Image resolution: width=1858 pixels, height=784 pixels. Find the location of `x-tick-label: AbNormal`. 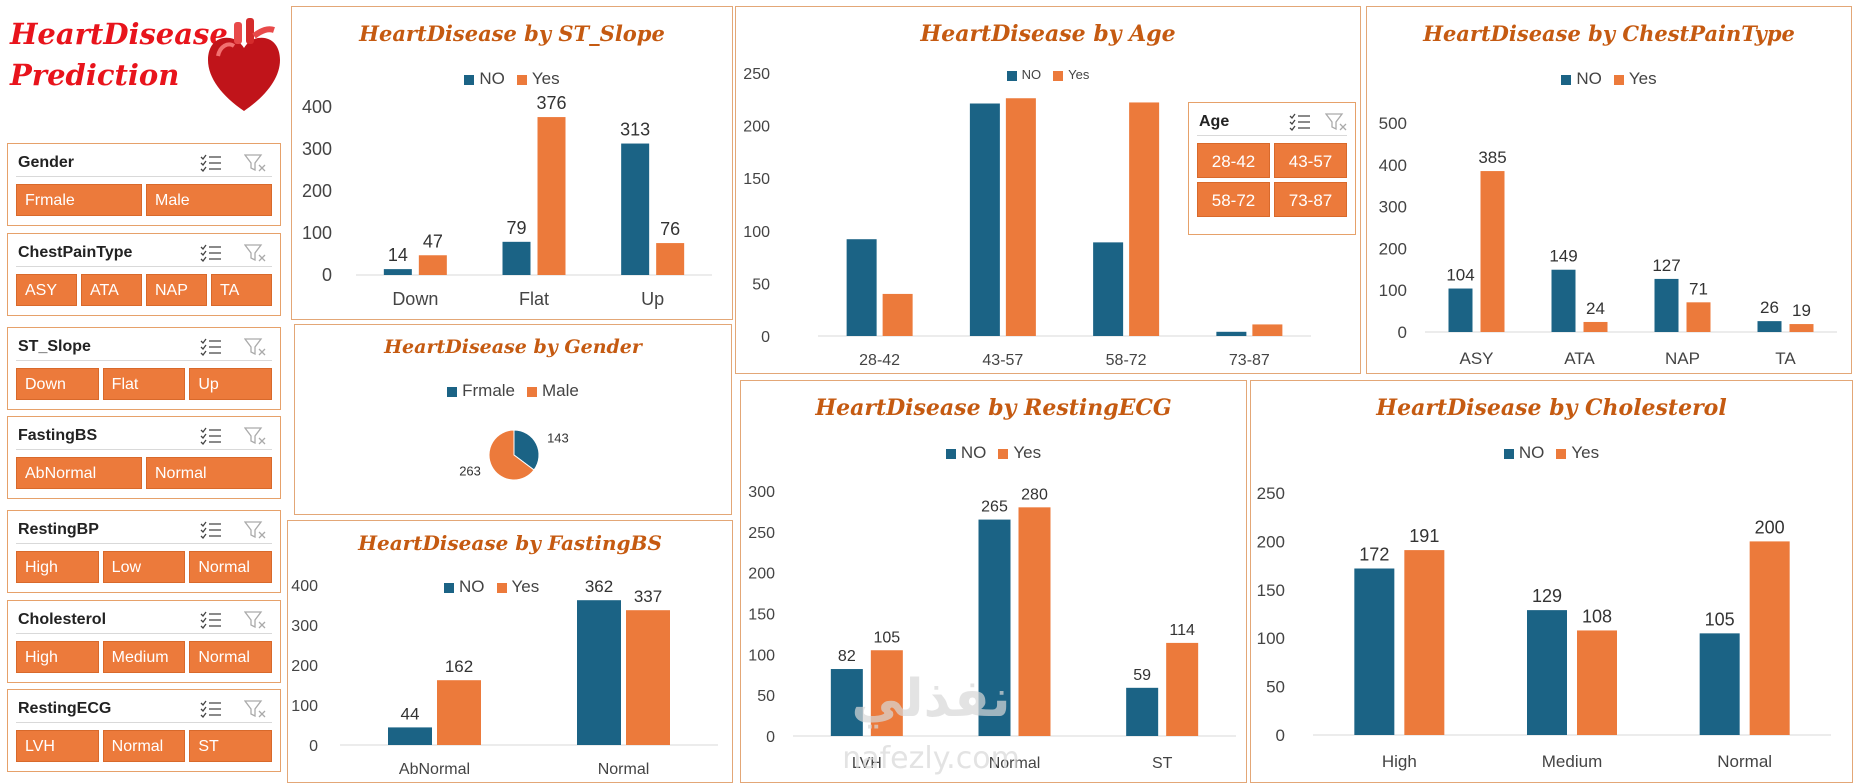

x-tick-label: AbNormal is located at coordinates (434, 769).